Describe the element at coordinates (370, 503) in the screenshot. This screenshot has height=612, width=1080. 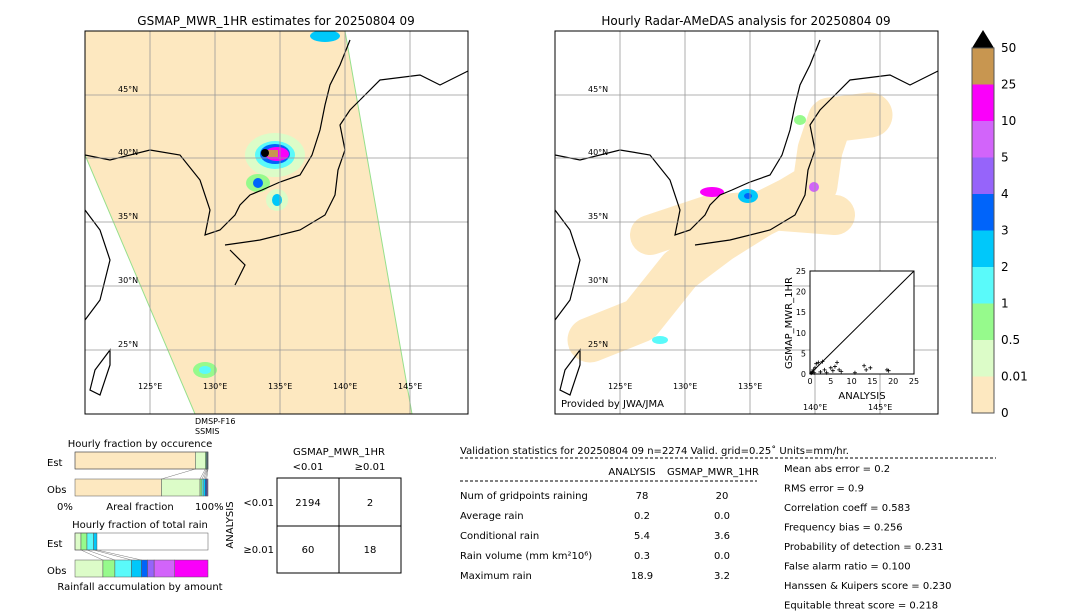
I see `cell: 2` at that location.